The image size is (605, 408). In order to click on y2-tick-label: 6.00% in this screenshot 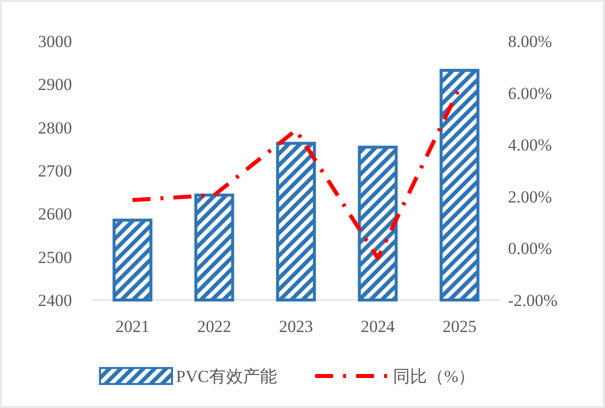, I will do `click(530, 93)`.